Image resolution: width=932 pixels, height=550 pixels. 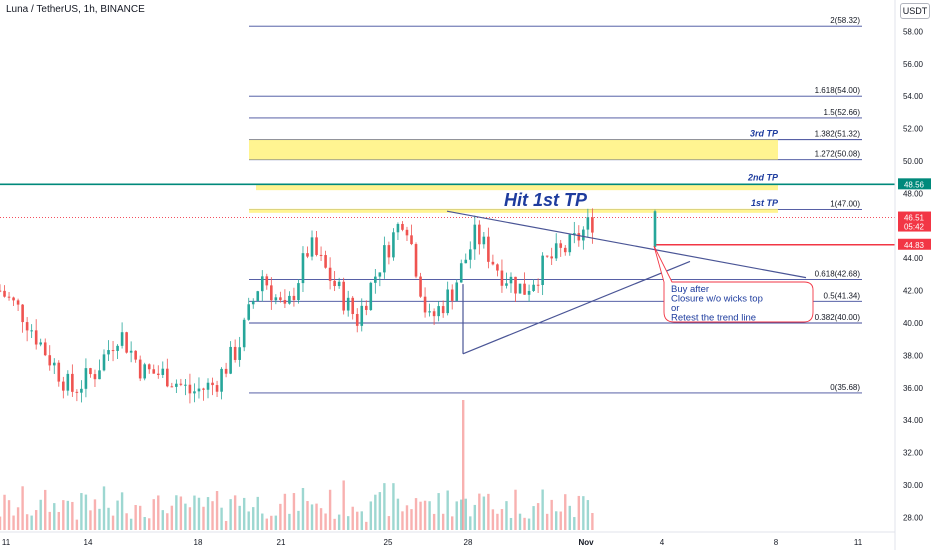 I want to click on time-axis: 11 14 18 21 25 28 Nov 4 8 11, so click(x=447, y=539).